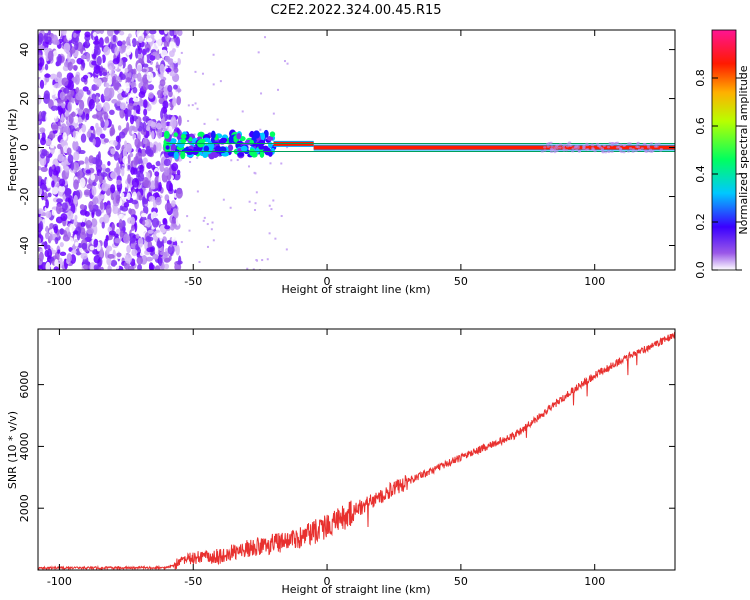 This screenshot has width=750, height=600. What do you see at coordinates (355, 589) in the screenshot?
I see `snr-x-axis-label: Height of straight line (km)` at bounding box center [355, 589].